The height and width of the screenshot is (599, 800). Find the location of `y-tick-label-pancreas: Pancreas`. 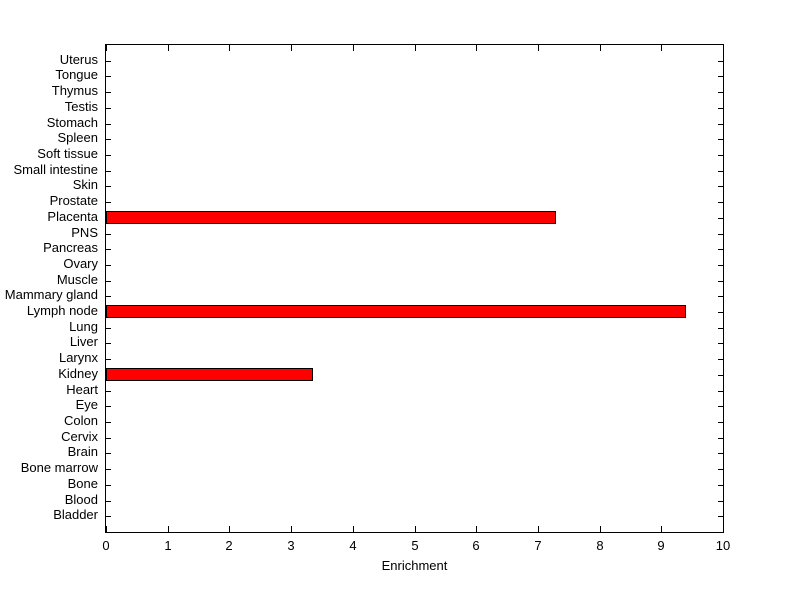

y-tick-label-pancreas: Pancreas is located at coordinates (70, 247).